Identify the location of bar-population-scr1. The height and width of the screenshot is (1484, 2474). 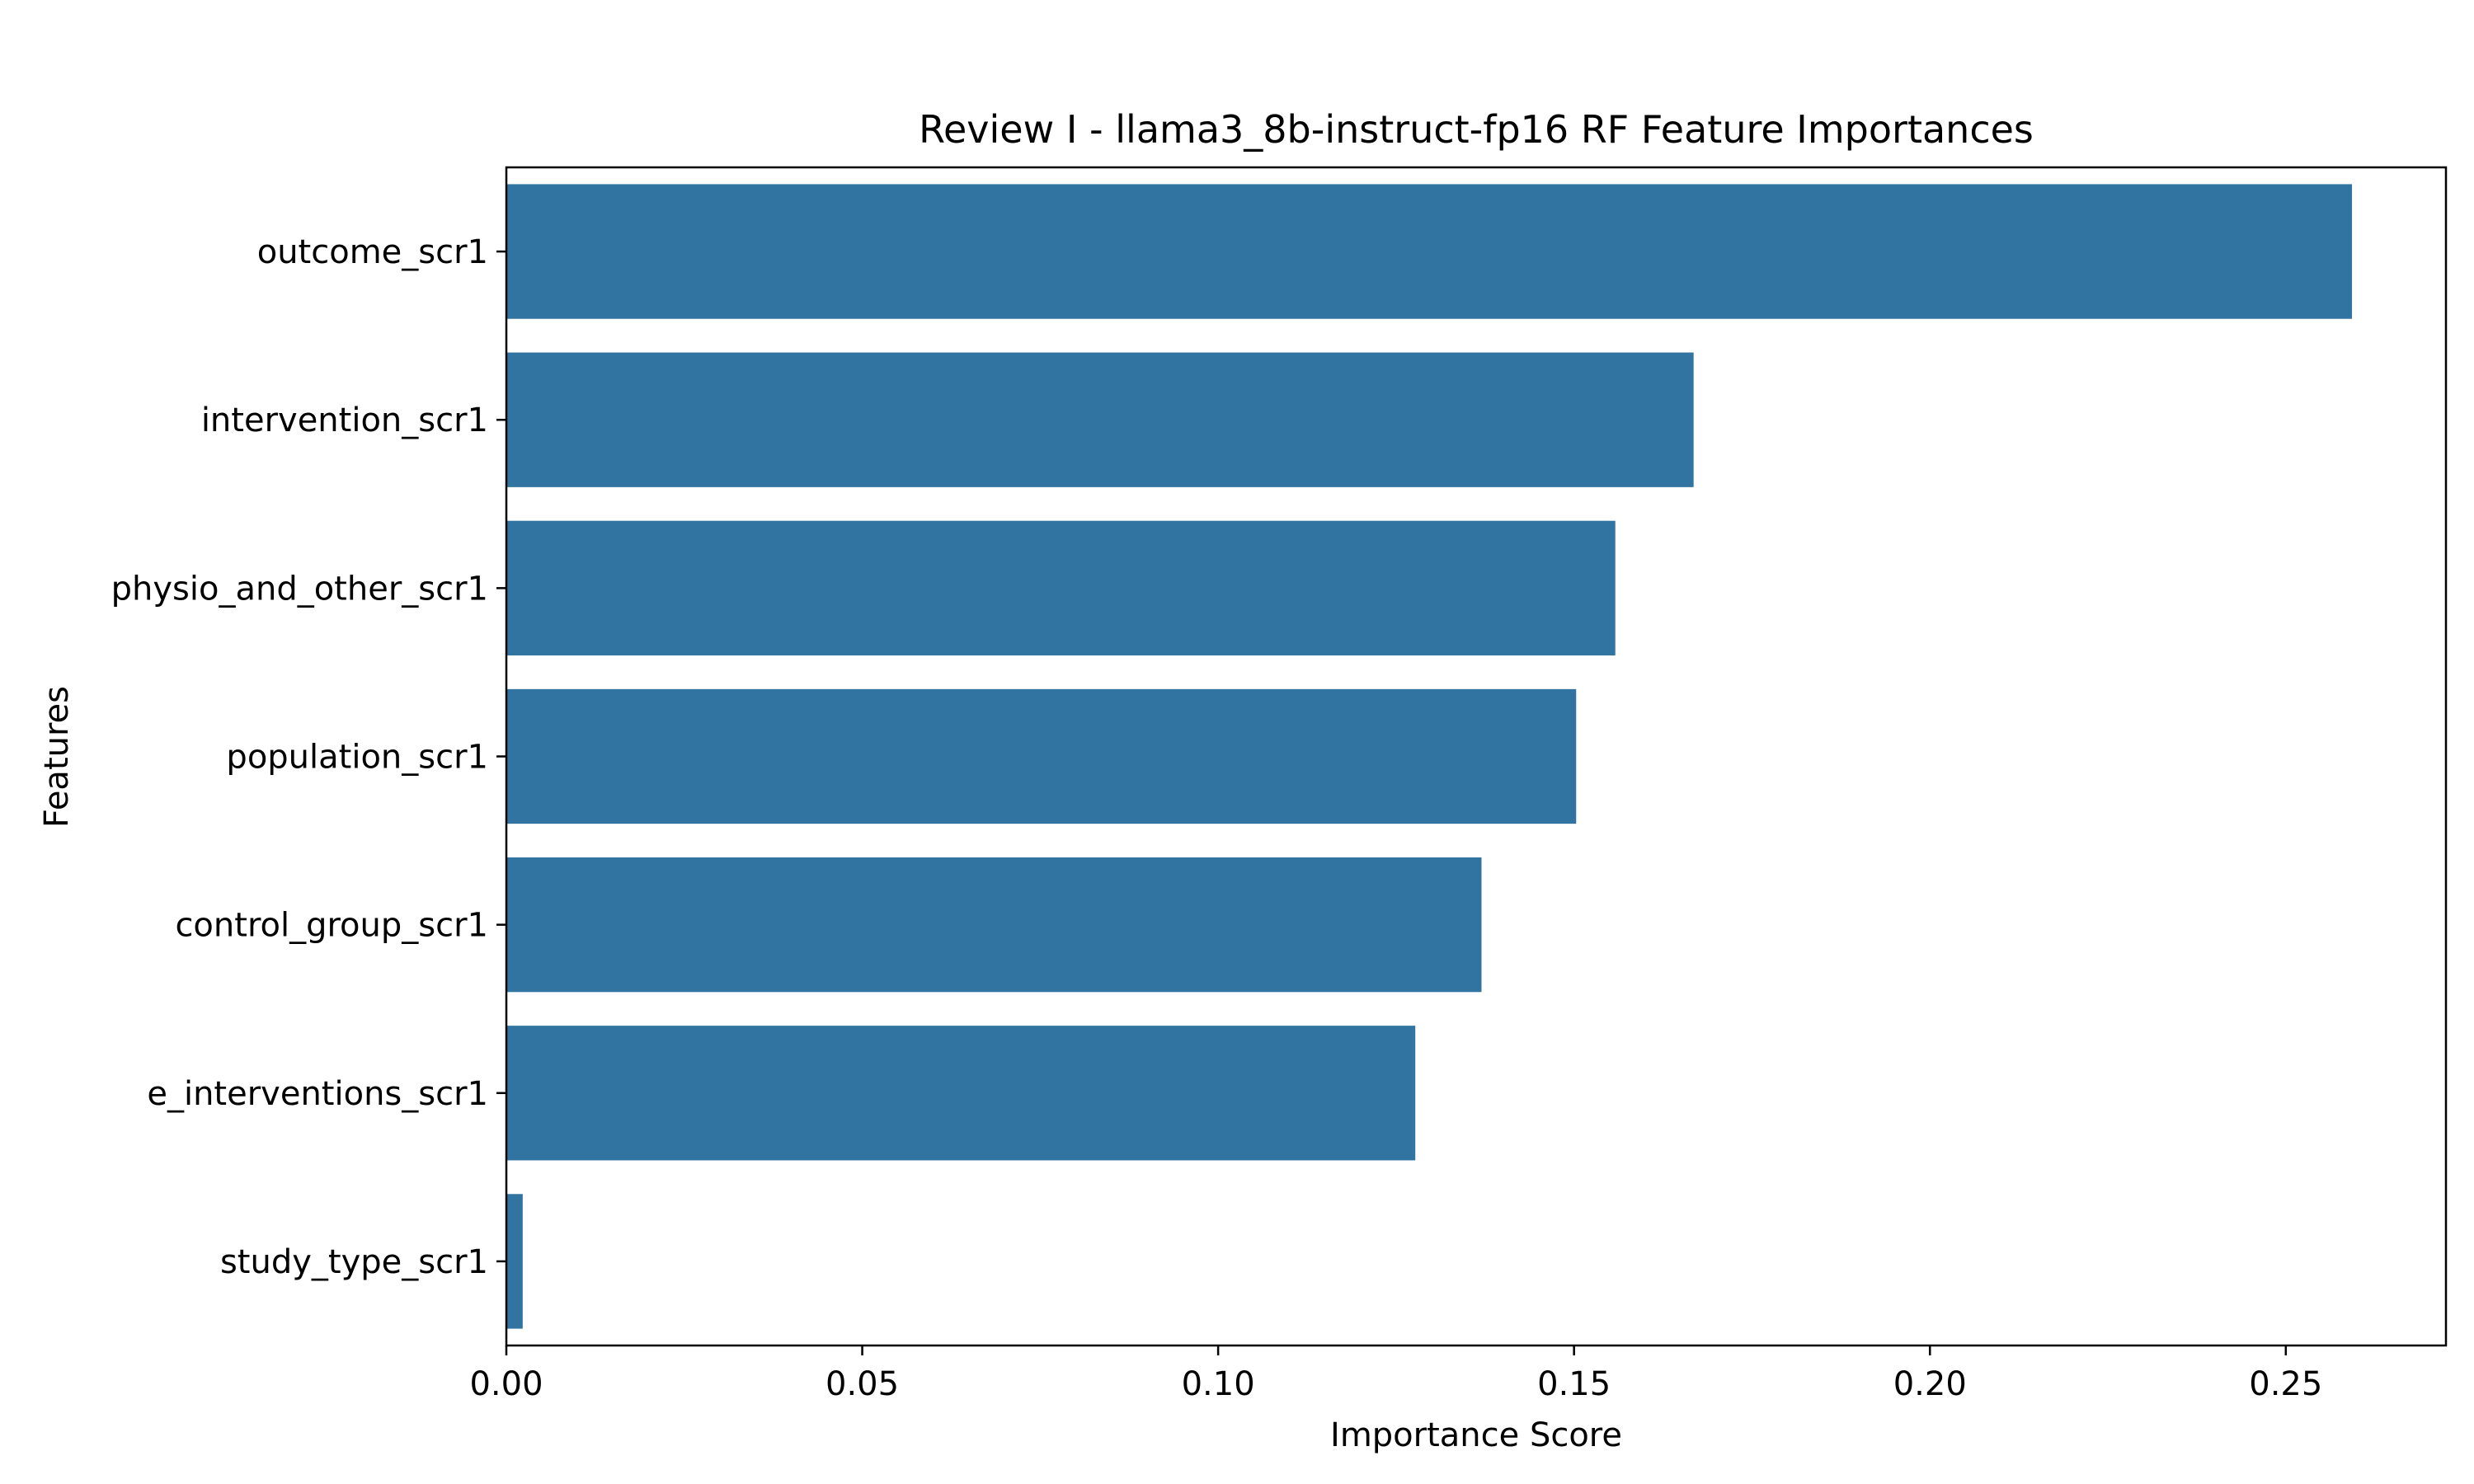
(1041, 756).